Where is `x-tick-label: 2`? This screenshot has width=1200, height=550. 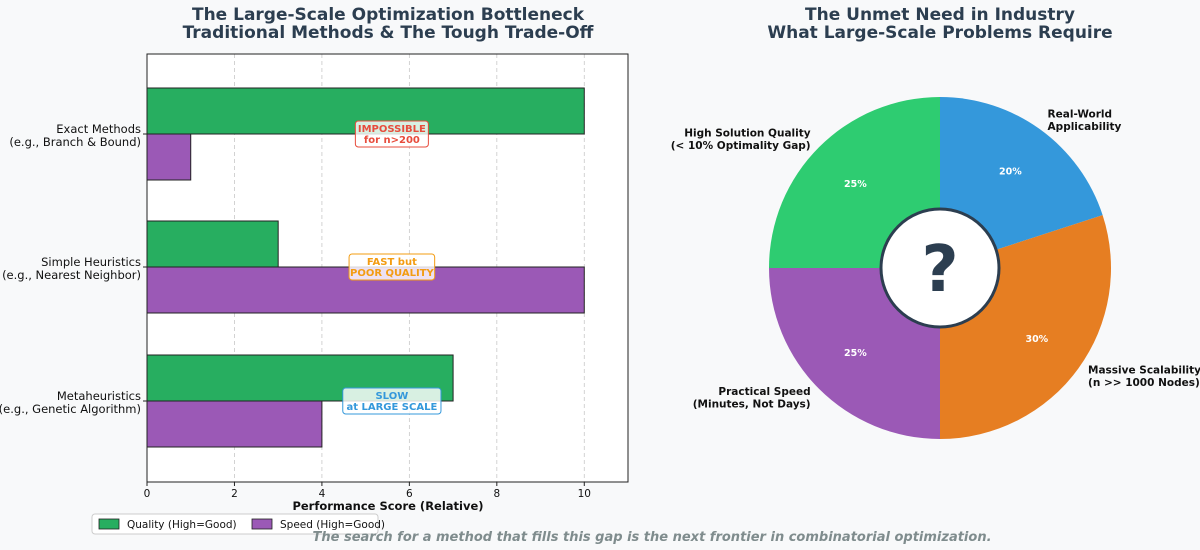 x-tick-label: 2 is located at coordinates (234, 494).